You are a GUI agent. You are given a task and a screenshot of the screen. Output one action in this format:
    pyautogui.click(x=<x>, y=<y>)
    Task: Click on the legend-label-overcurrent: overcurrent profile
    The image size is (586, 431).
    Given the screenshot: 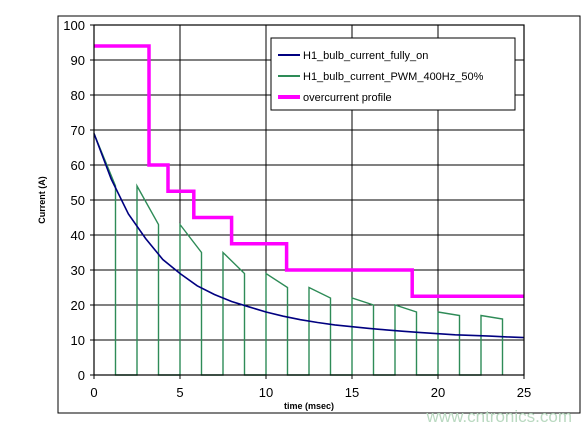 What is the action you would take?
    pyautogui.click(x=347, y=98)
    